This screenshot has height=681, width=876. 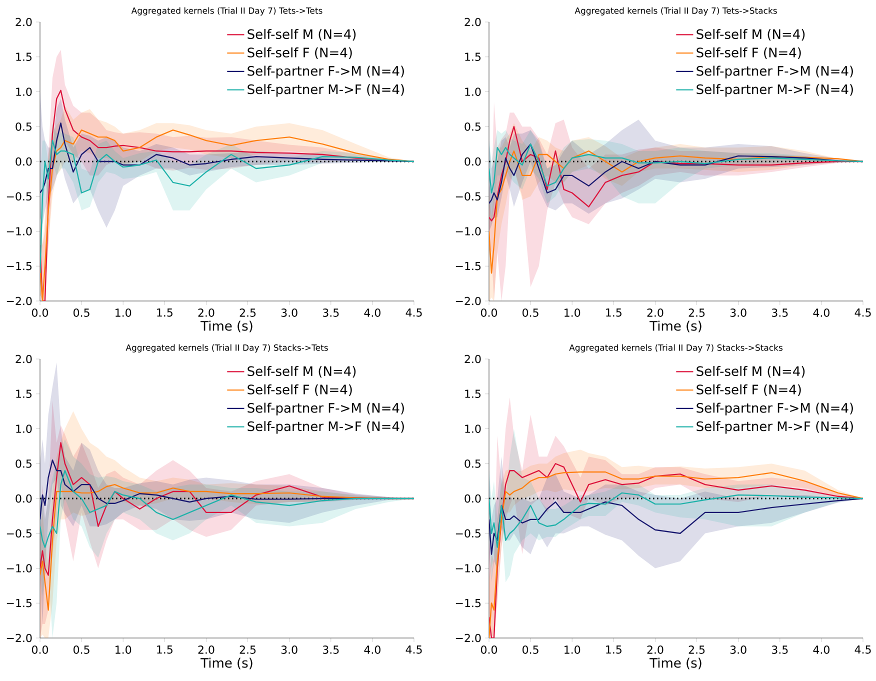 What do you see at coordinates (675, 11) in the screenshot?
I see `chart-title: Aggregated kernels (Trial II Day 7) Tets->Stacks` at bounding box center [675, 11].